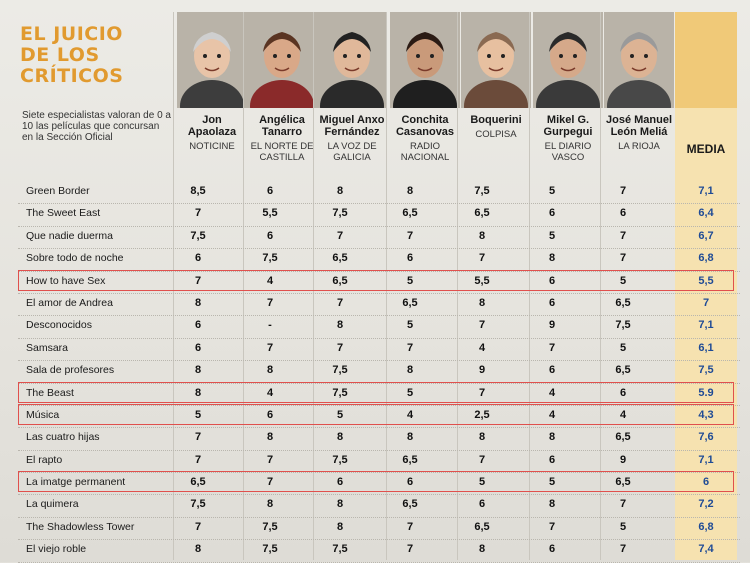 The width and height of the screenshot is (750, 563). What do you see at coordinates (47, 347) in the screenshot?
I see `film-title: Samsara` at bounding box center [47, 347].